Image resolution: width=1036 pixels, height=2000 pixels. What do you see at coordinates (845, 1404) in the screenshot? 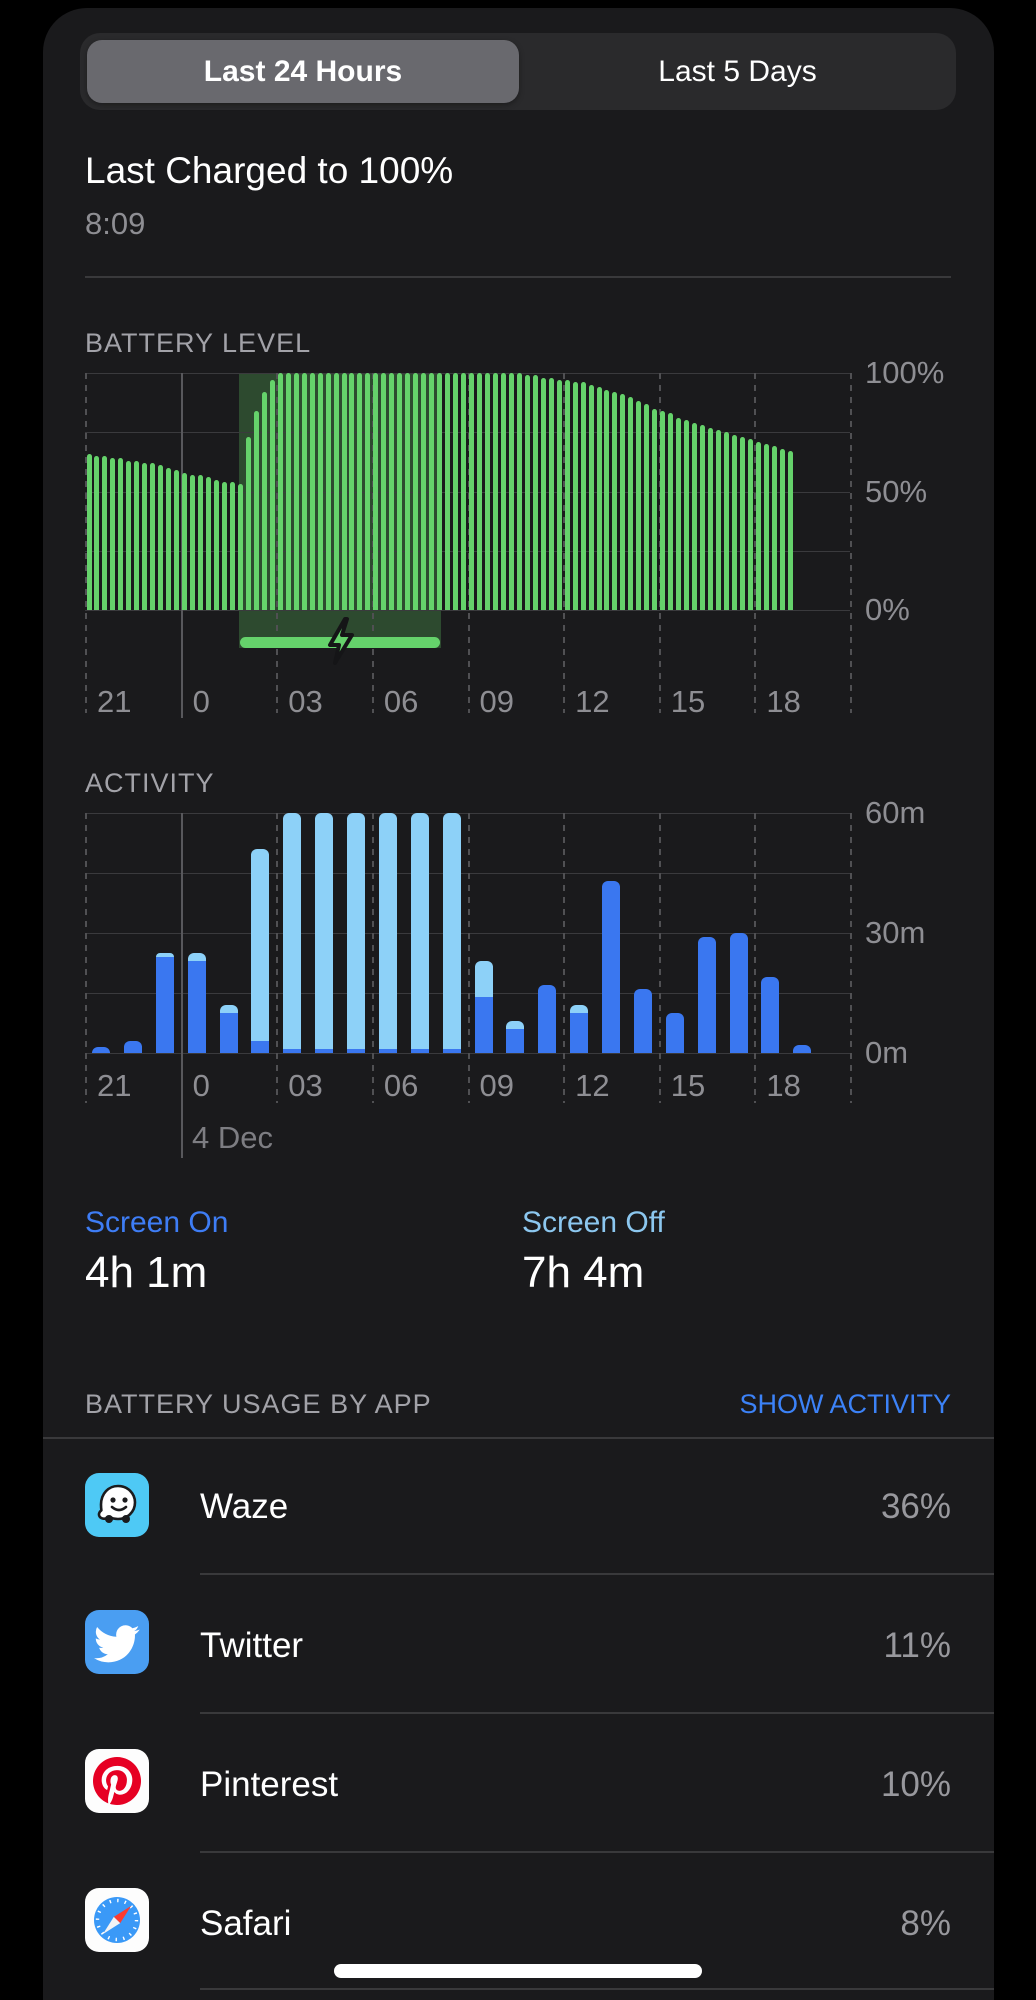
I see `show-activity-button: SHOW ACTIVITY` at bounding box center [845, 1404].